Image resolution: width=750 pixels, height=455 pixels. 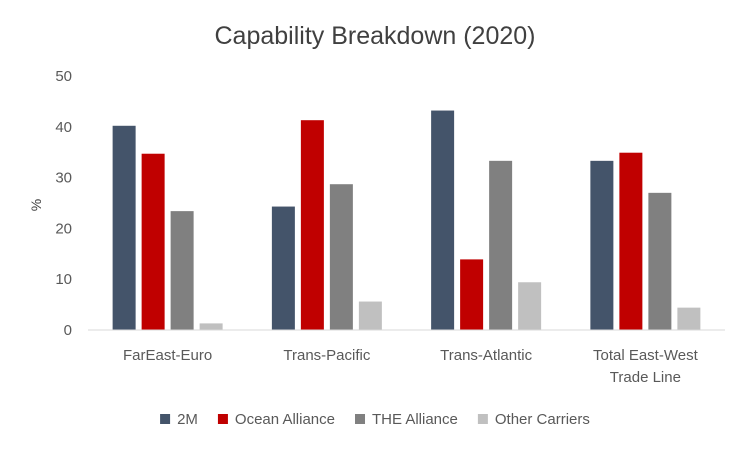 I want to click on y-tick-label: 0, so click(x=68, y=330).